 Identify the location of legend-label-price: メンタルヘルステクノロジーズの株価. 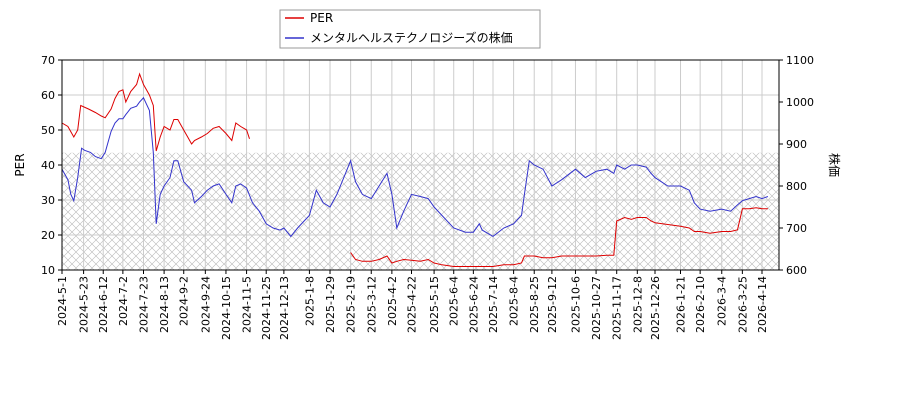
(411, 37).